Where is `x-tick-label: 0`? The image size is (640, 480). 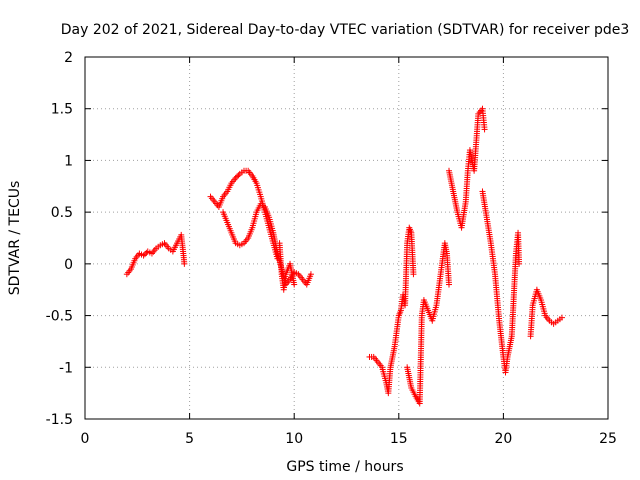 x-tick-label: 0 is located at coordinates (85, 439).